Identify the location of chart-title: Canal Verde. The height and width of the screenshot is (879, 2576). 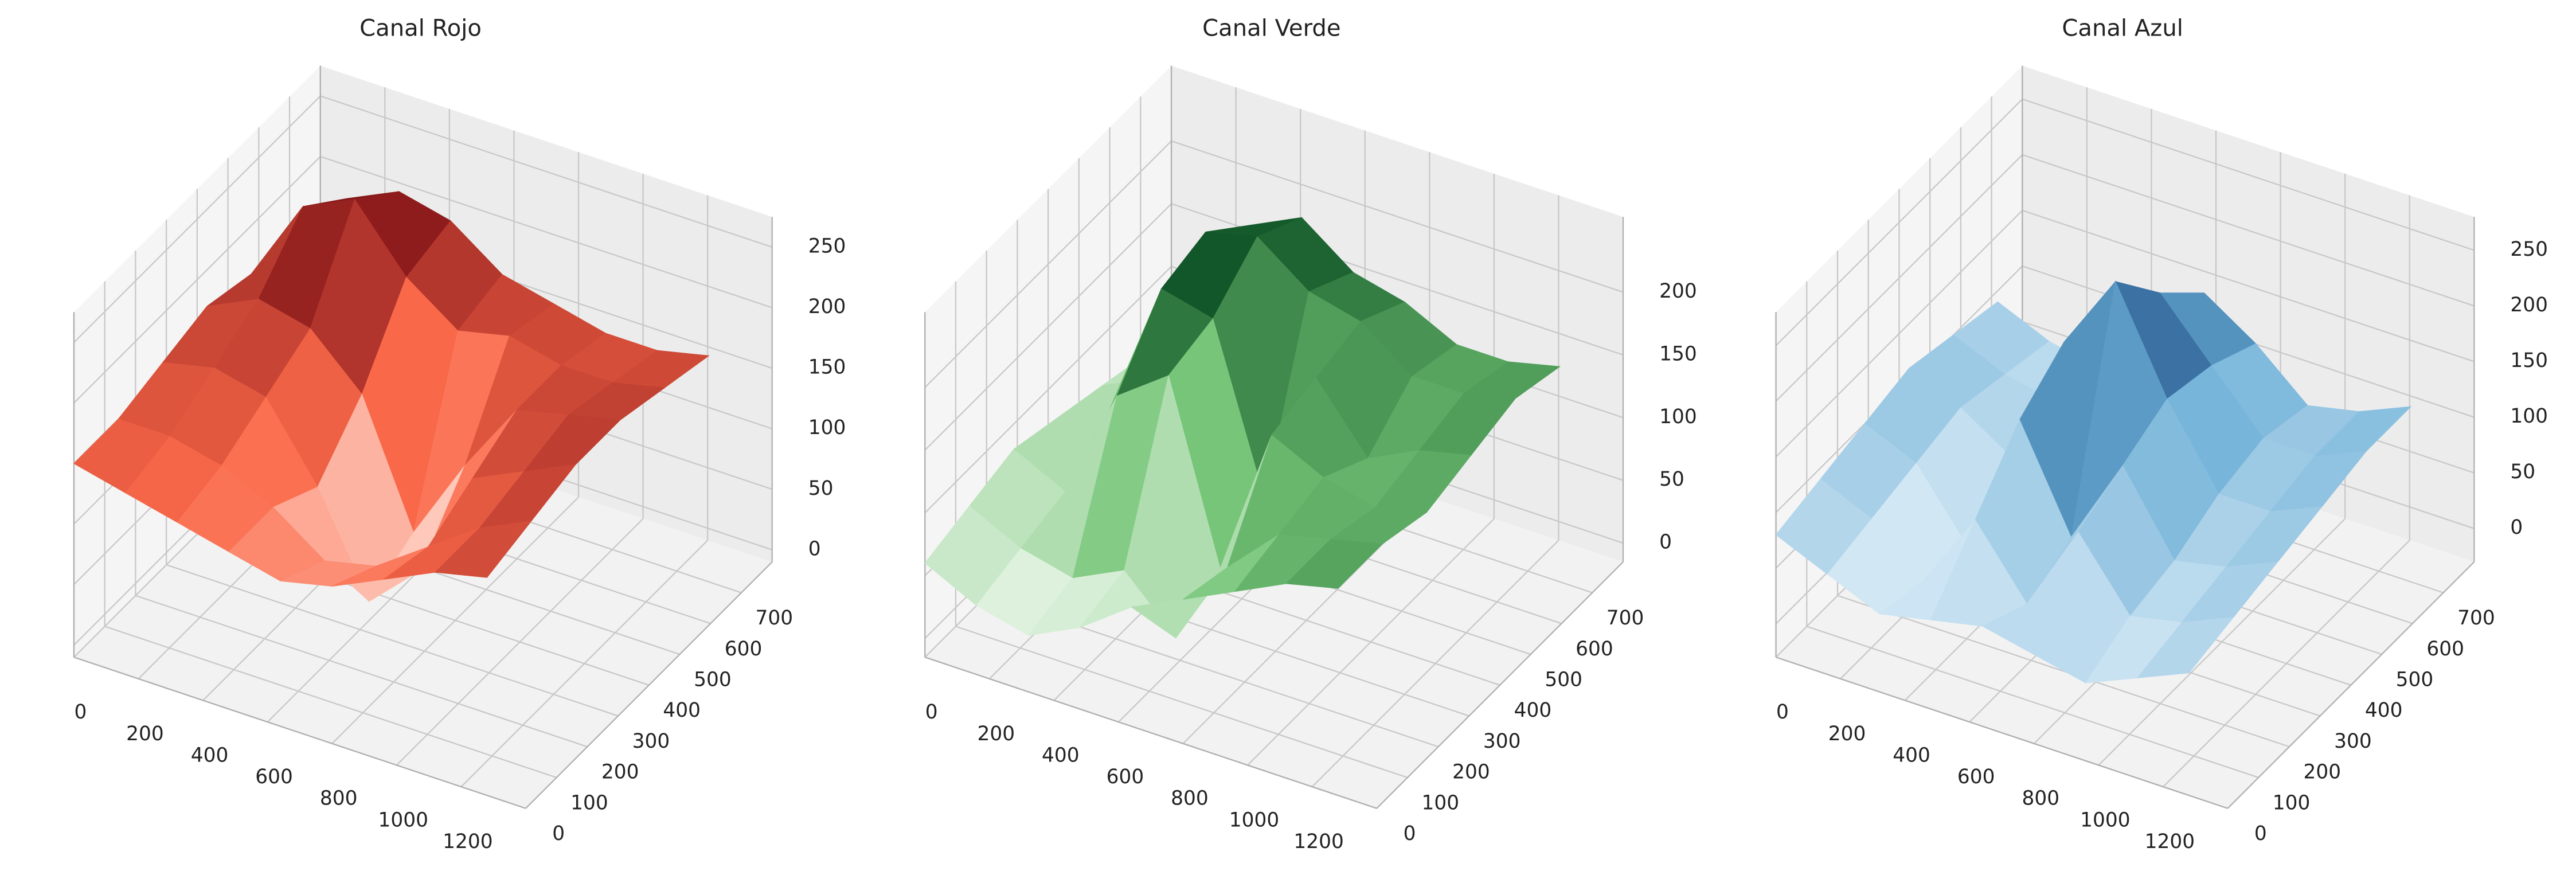
(1271, 29).